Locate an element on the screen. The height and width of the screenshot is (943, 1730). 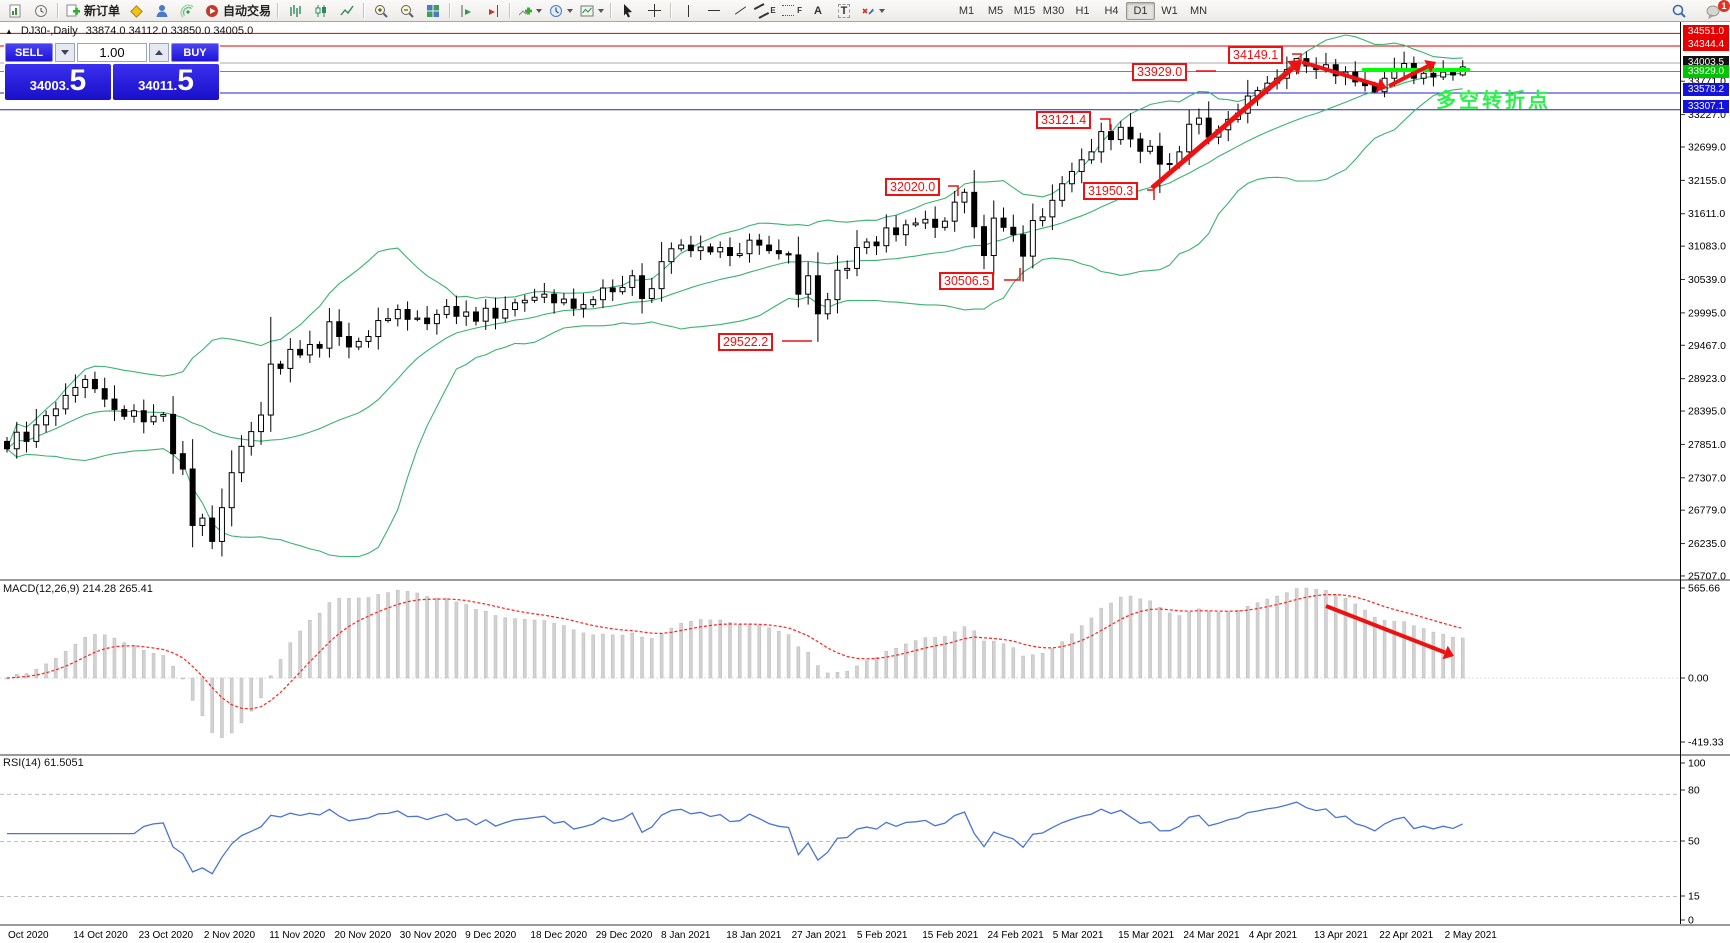
cursor-tool-button is located at coordinates (628, 10).